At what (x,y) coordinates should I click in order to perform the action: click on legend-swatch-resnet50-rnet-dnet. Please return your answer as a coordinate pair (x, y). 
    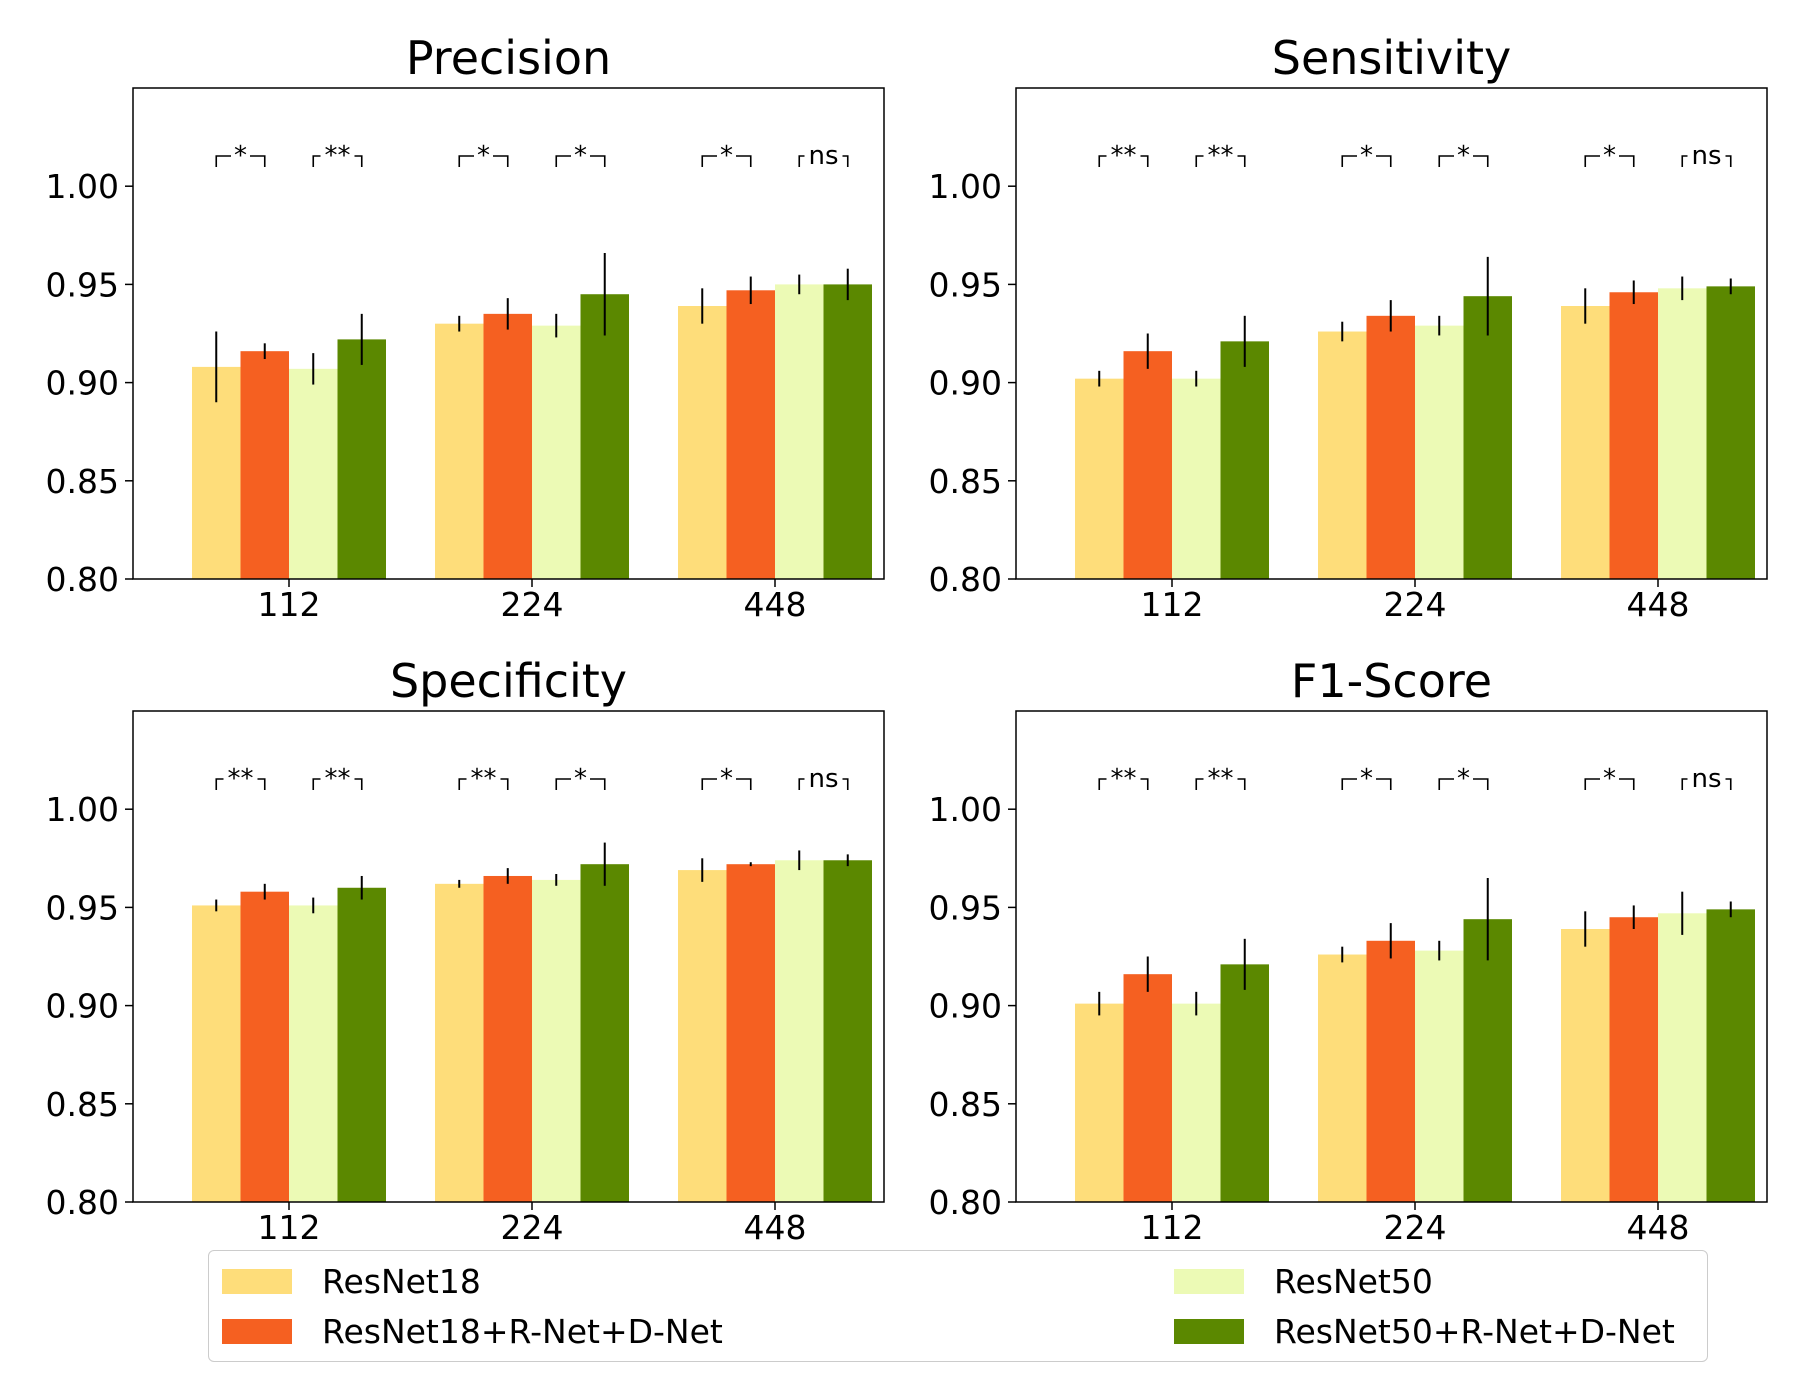
    Looking at the image, I should click on (1209, 1331).